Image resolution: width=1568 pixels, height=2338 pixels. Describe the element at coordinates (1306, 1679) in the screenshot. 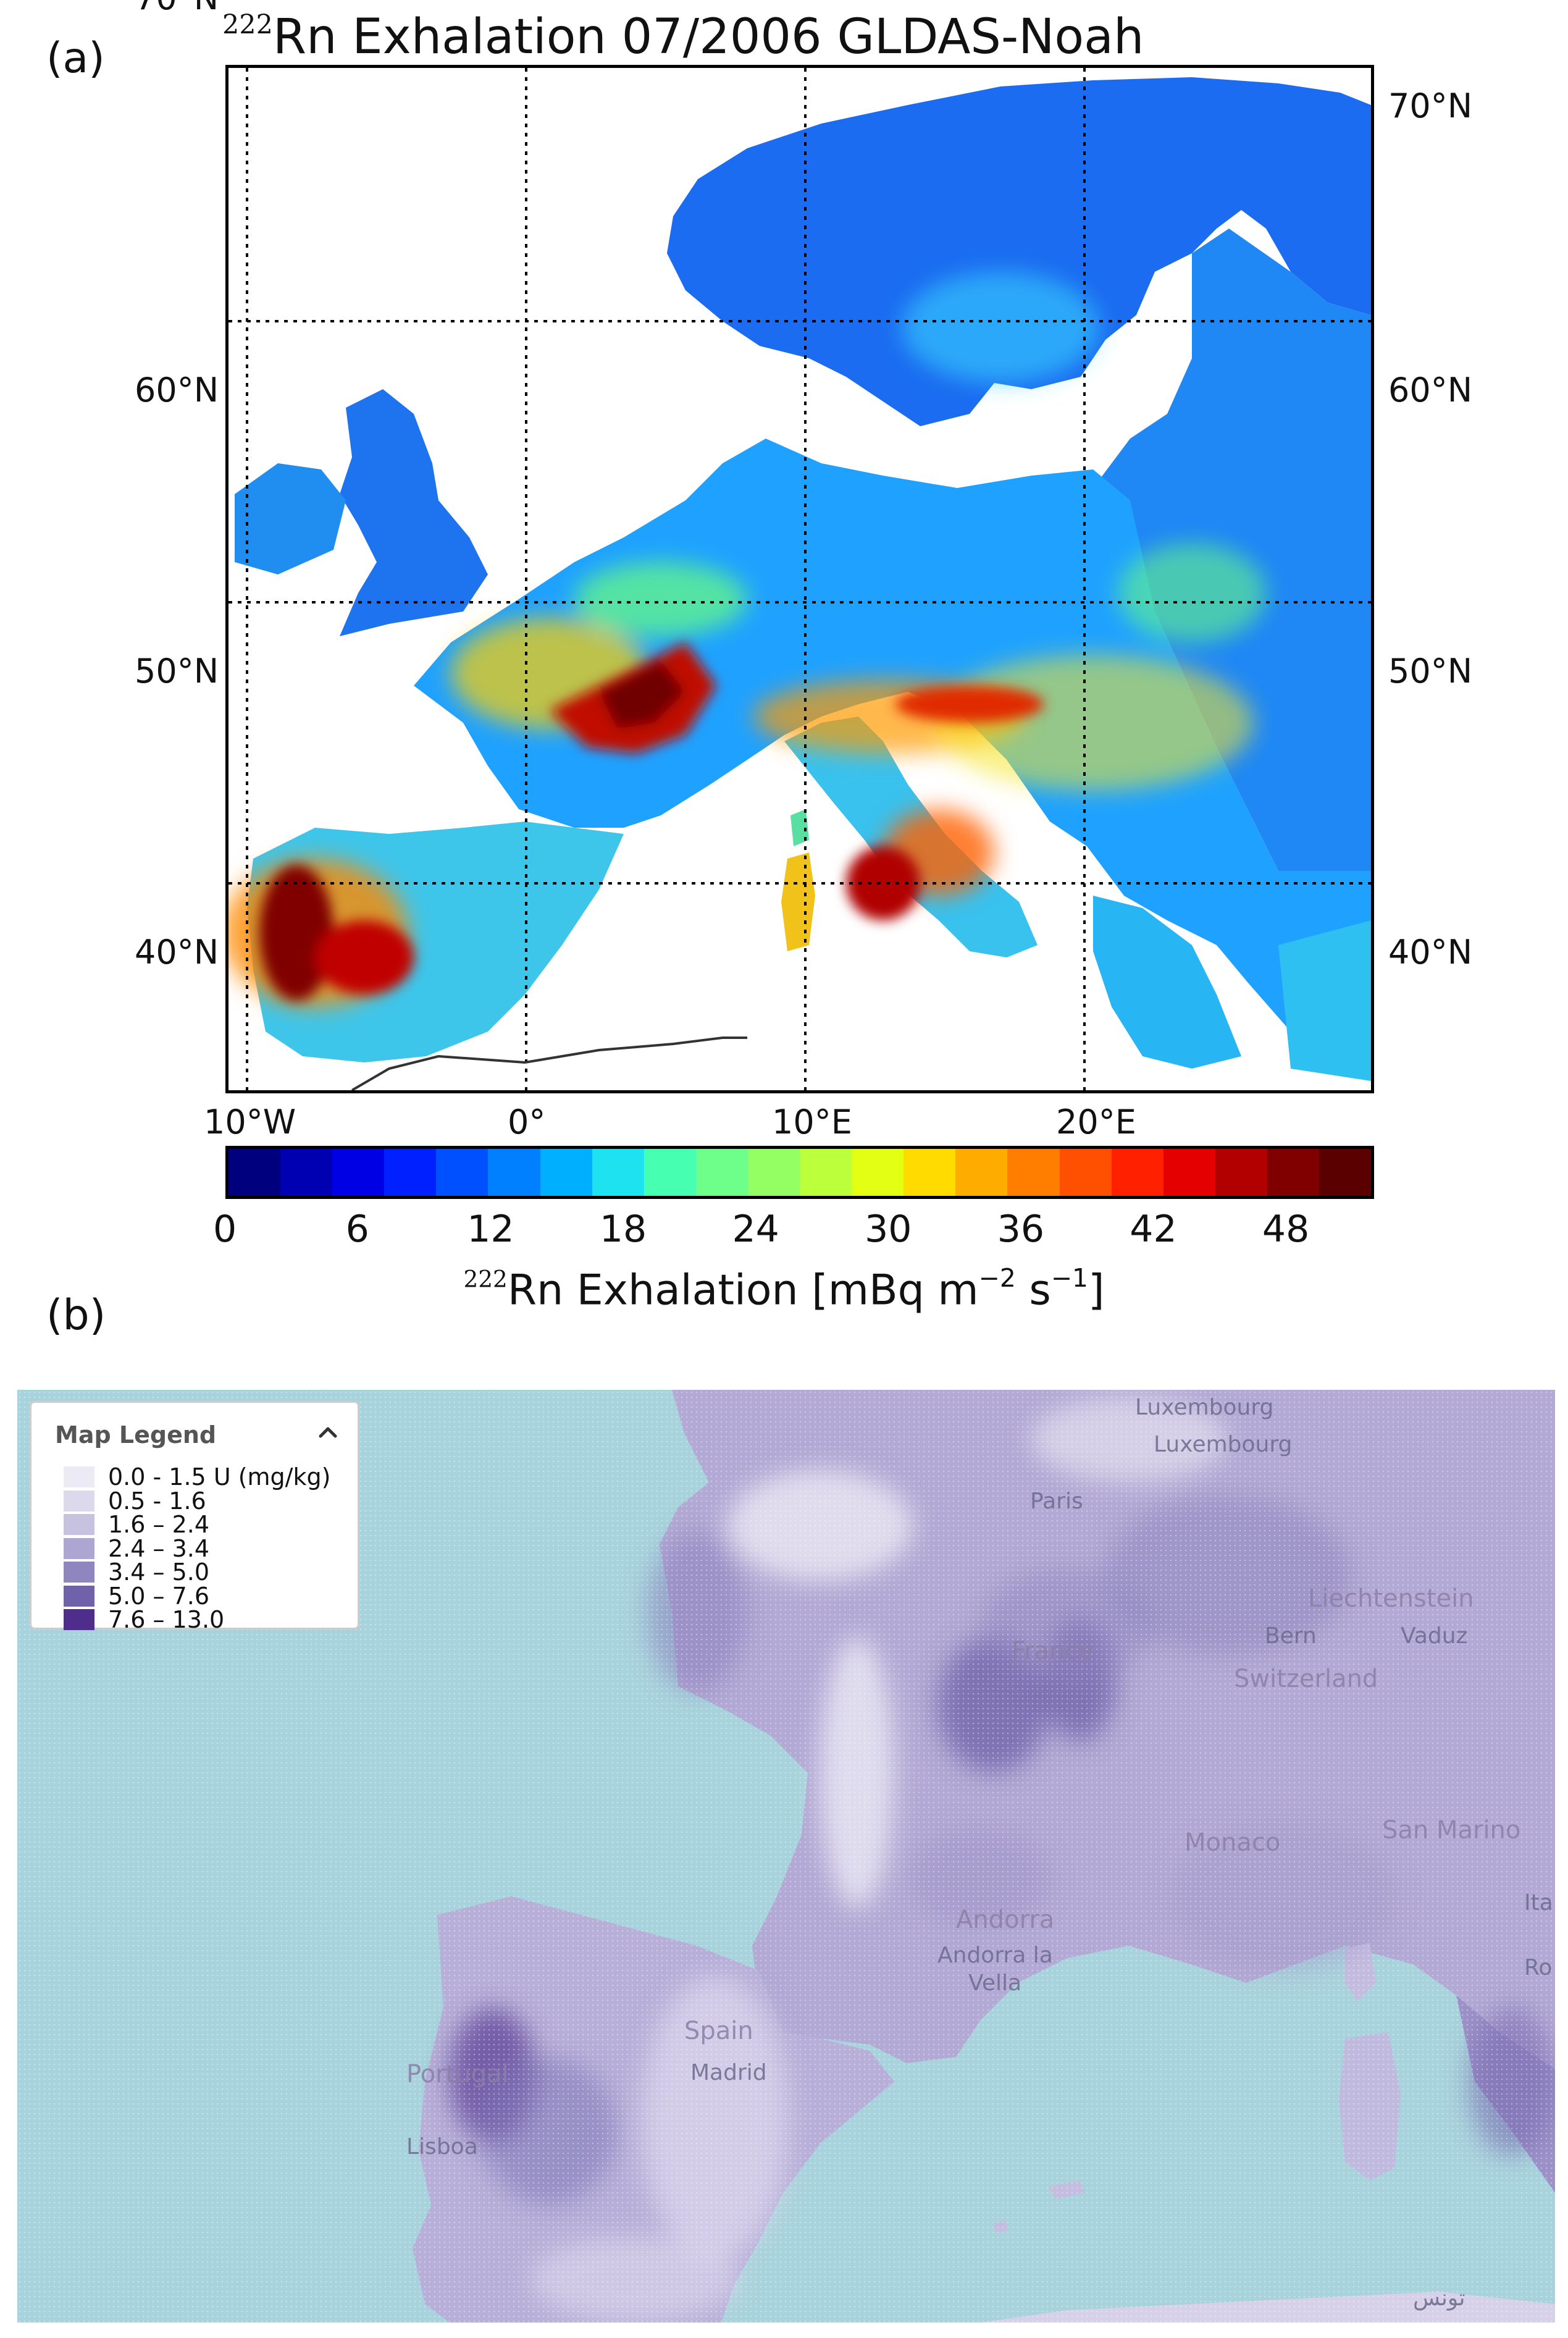

I see `place-switzerland: Switzerland` at that location.